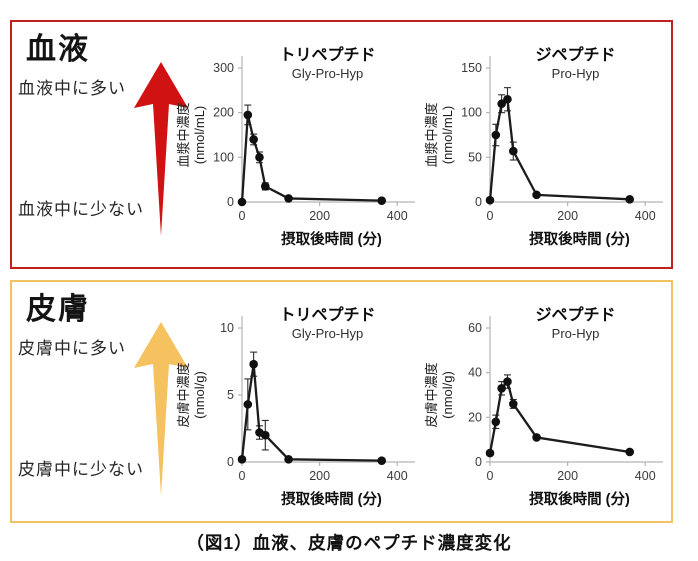 The height and width of the screenshot is (561, 698). I want to click on svg-text: 150, so click(471, 68).